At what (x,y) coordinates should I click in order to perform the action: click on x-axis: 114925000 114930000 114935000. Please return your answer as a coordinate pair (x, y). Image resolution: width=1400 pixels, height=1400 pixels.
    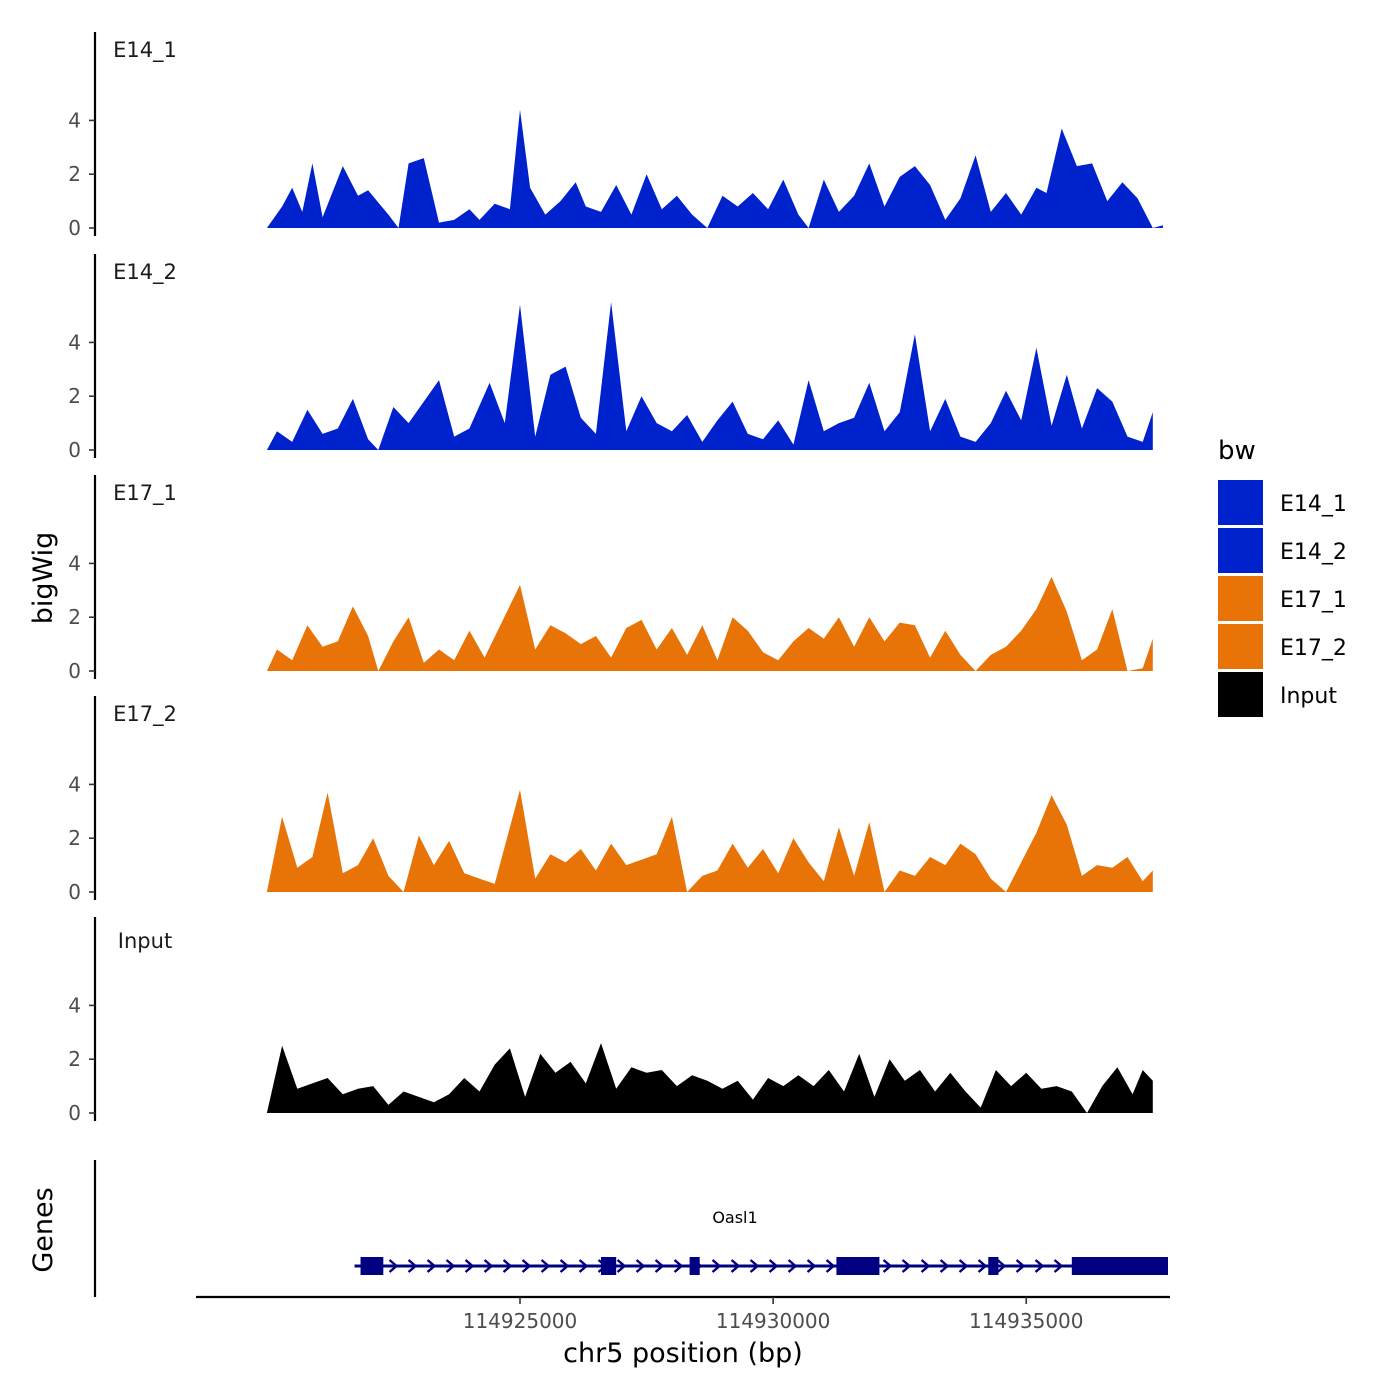
    Looking at the image, I should click on (683, 1314).